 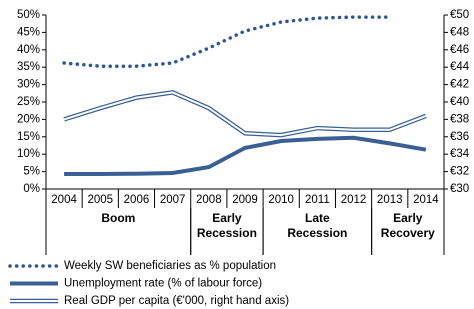 I want to click on y-tick-label: 10%, so click(x=28, y=154).